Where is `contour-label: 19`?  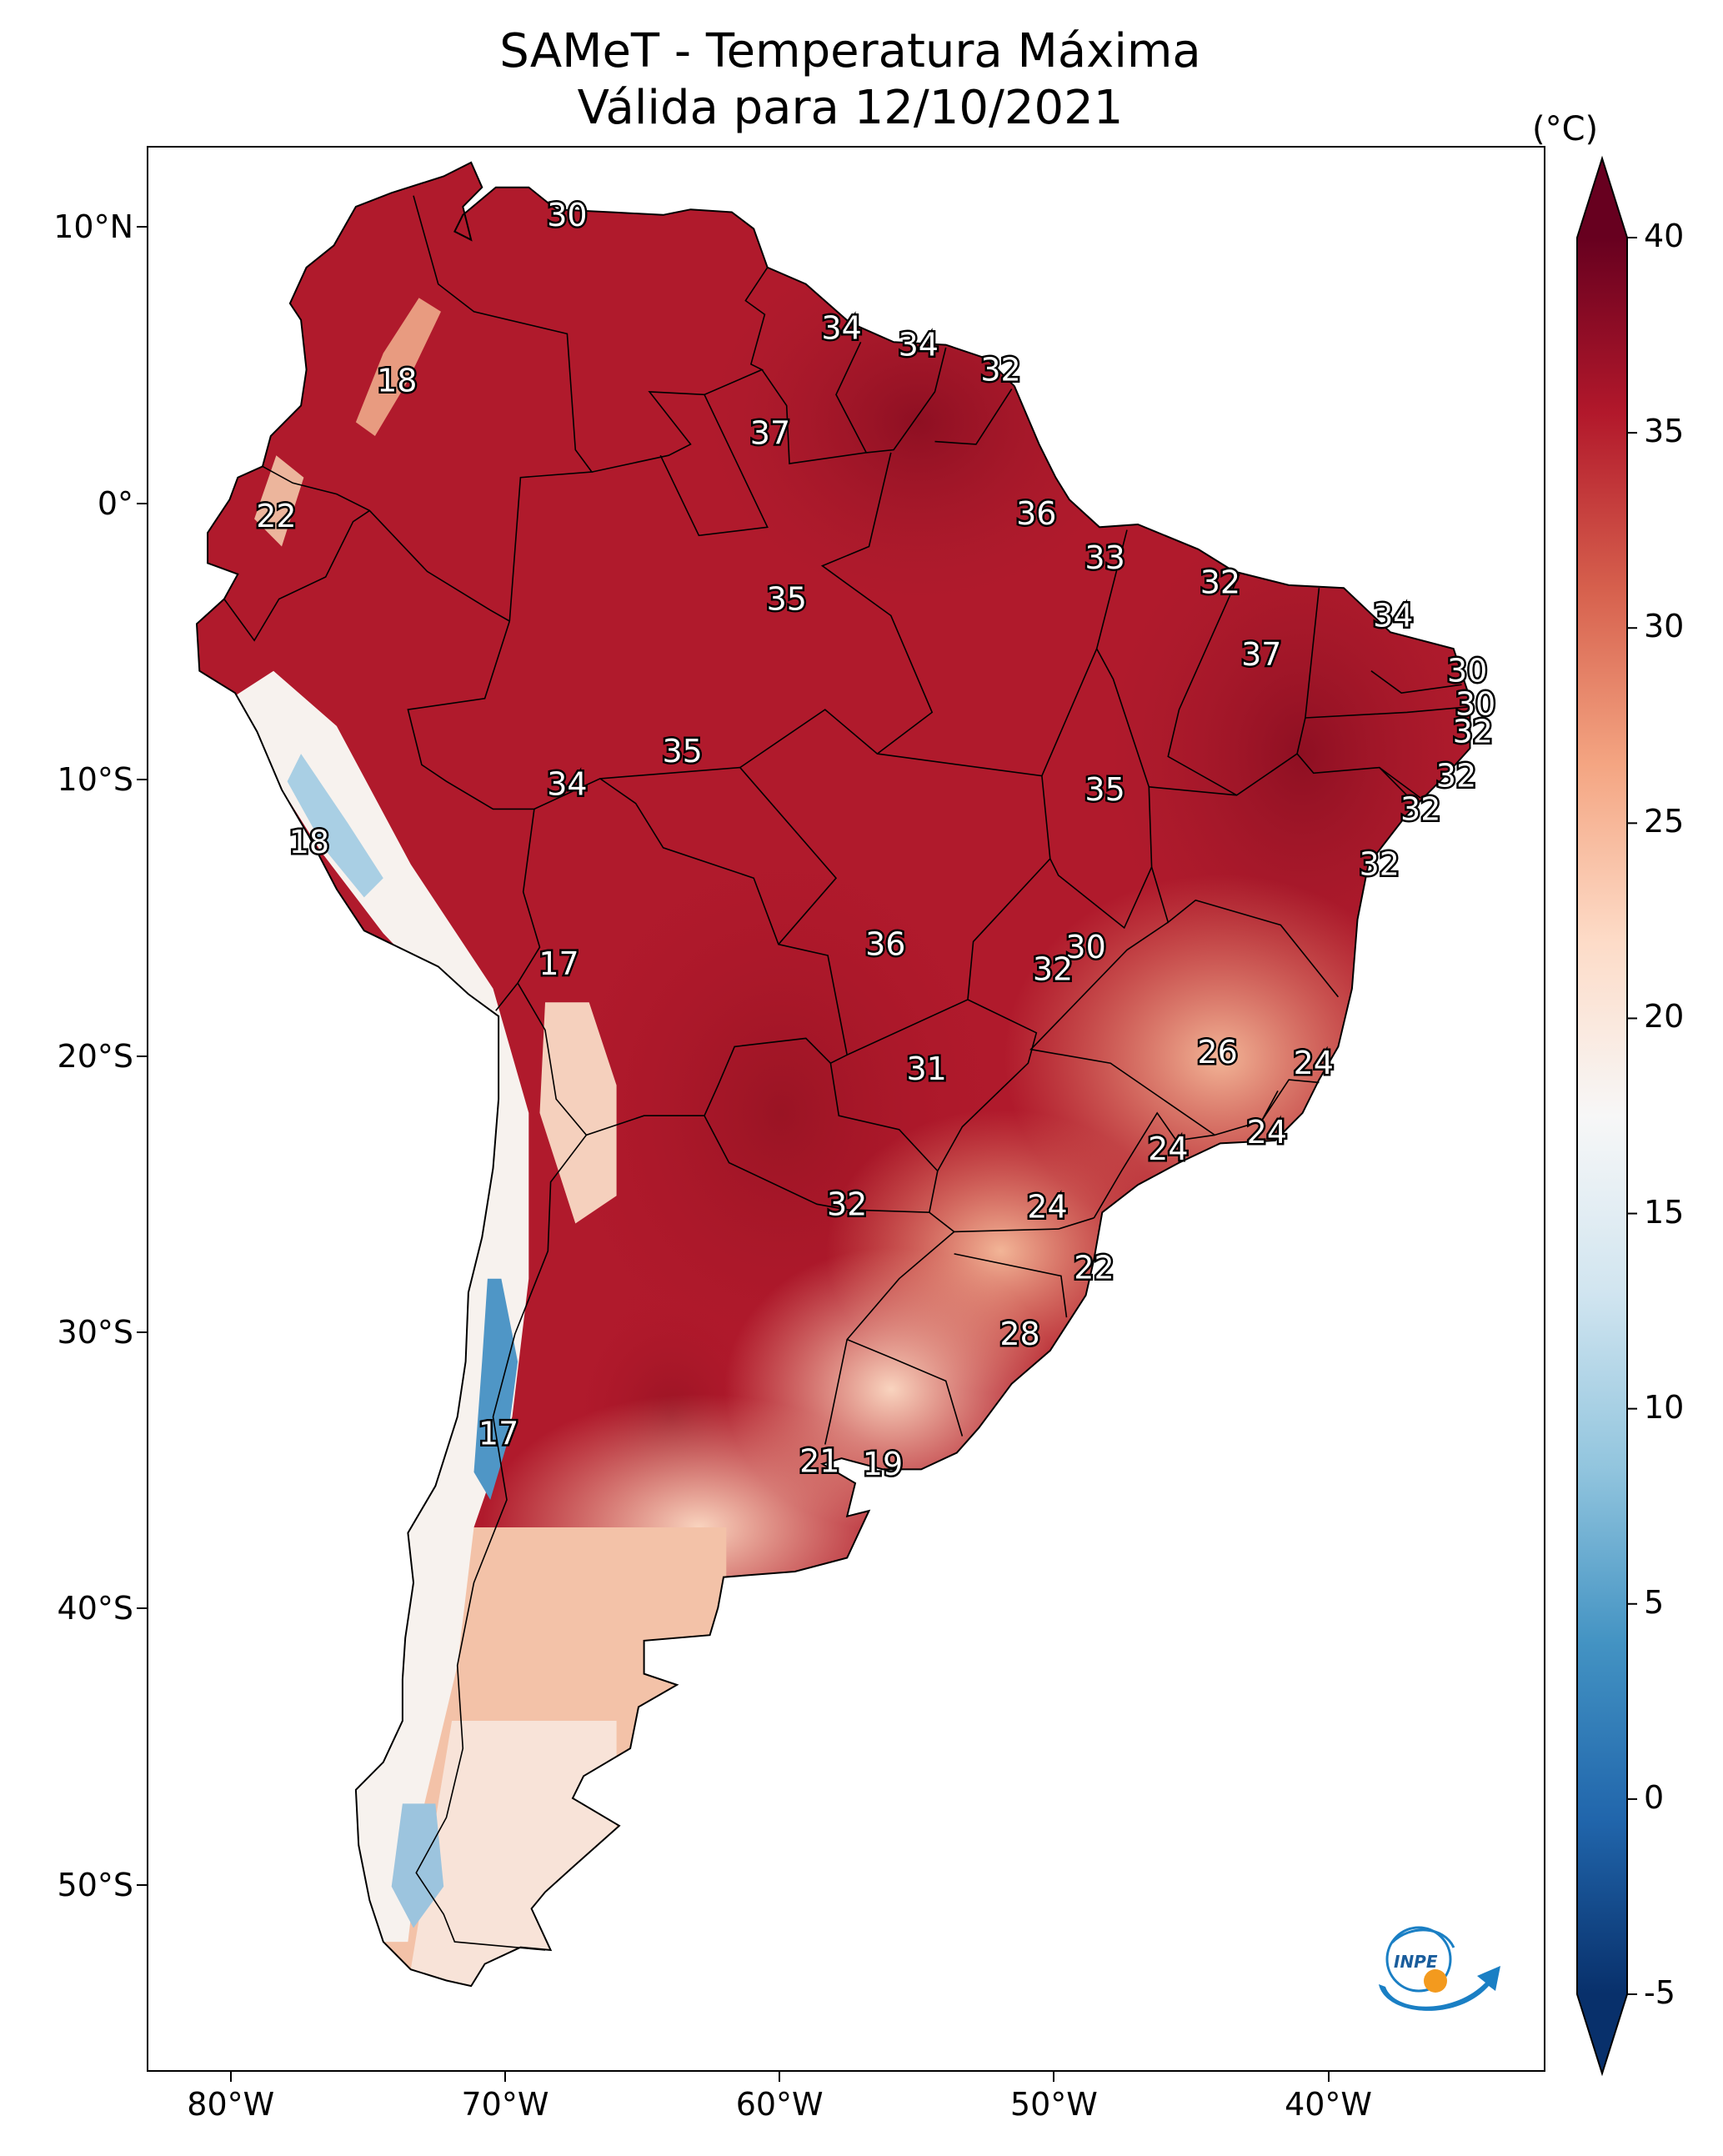
contour-label: 19 is located at coordinates (883, 1464).